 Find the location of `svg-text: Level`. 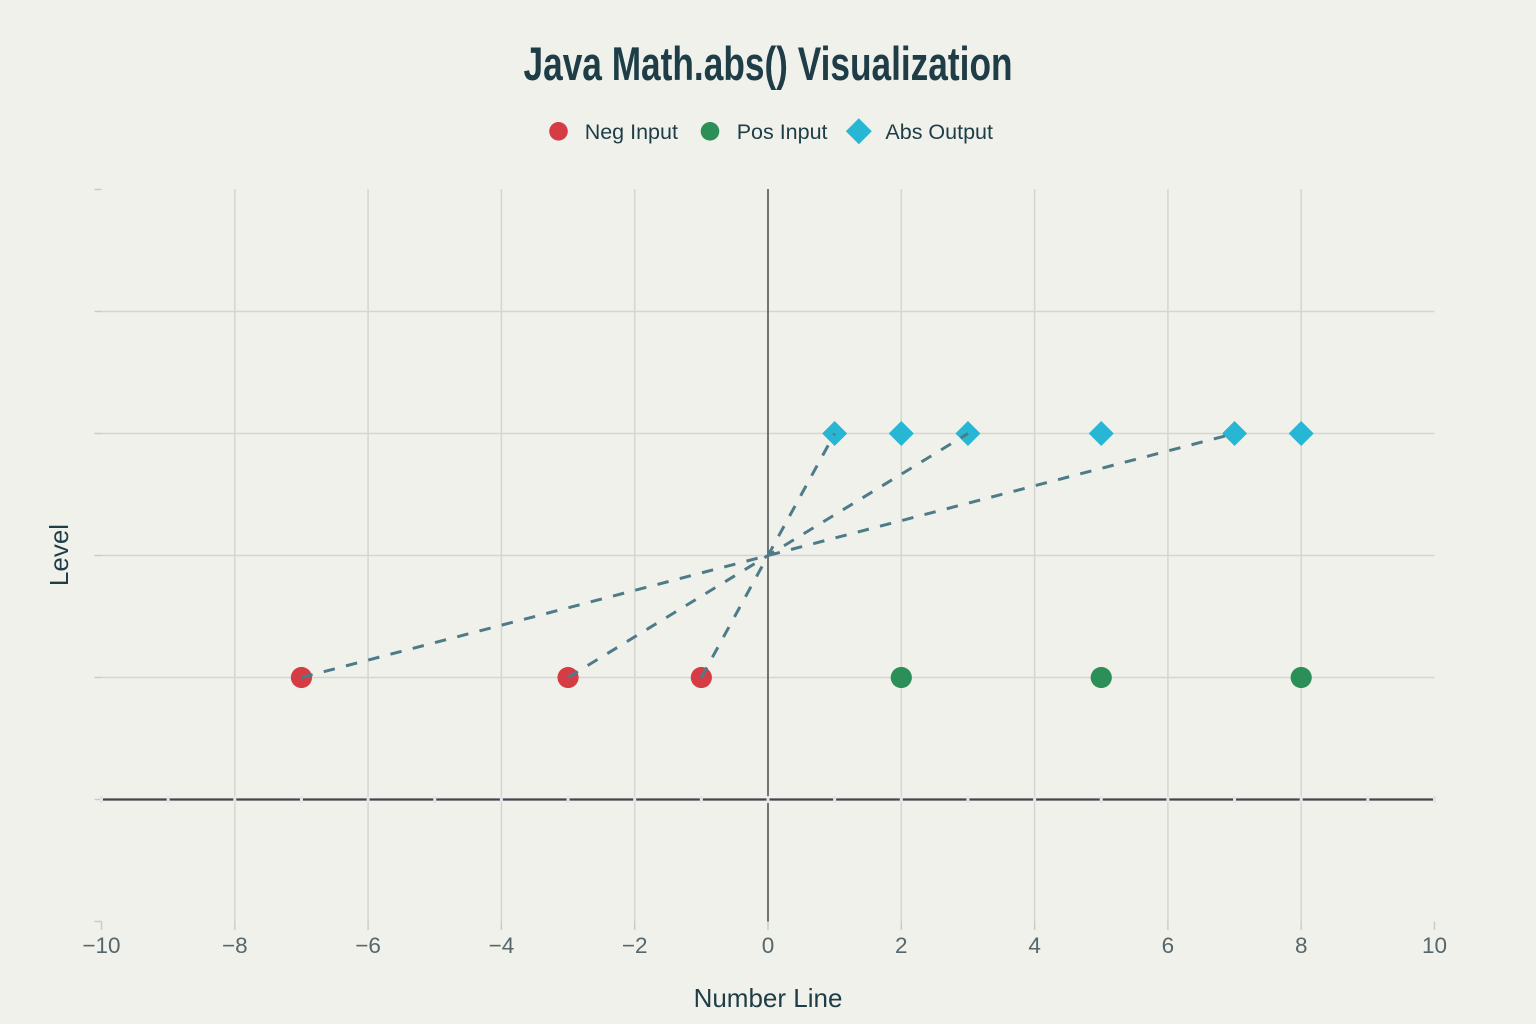

svg-text: Level is located at coordinates (59, 555).